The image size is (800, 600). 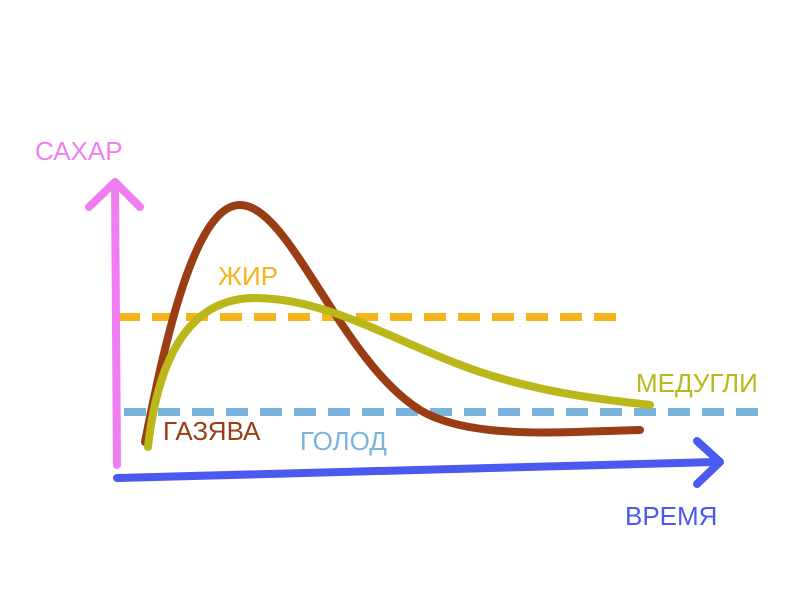 I want to click on slow-carbs-label: МЕДУГЛИ, so click(x=697, y=383).